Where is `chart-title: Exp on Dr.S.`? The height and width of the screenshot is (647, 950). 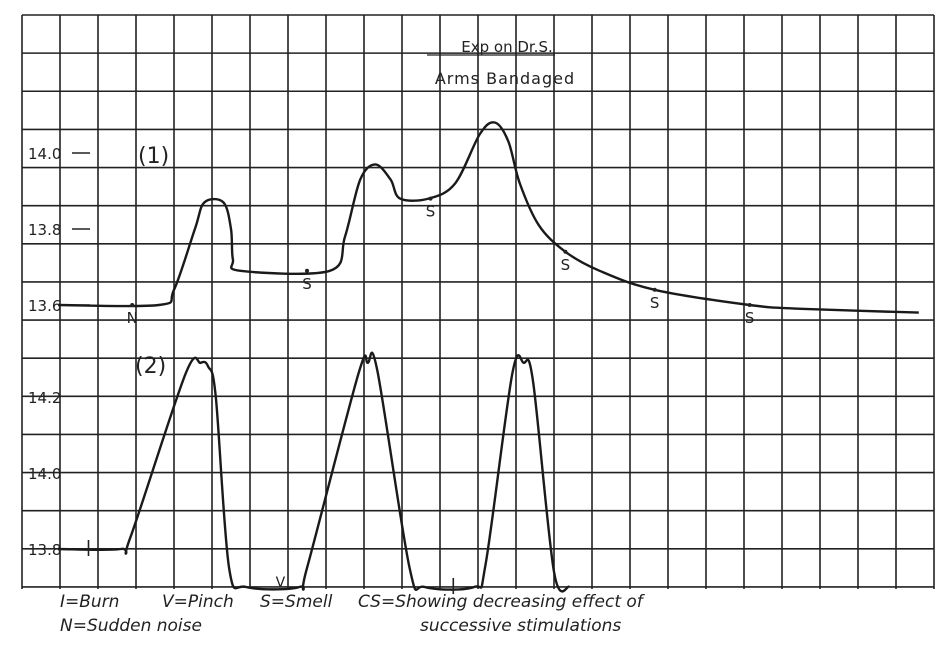
chart-title: Exp on Dr.S. is located at coordinates (507, 47).